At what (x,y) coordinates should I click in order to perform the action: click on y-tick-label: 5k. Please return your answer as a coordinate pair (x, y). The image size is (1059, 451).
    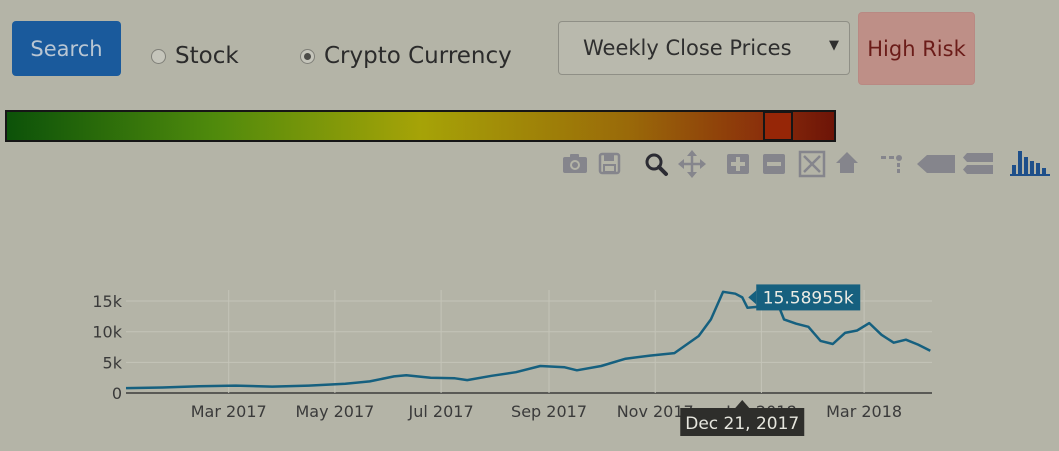
    Looking at the image, I should click on (113, 362).